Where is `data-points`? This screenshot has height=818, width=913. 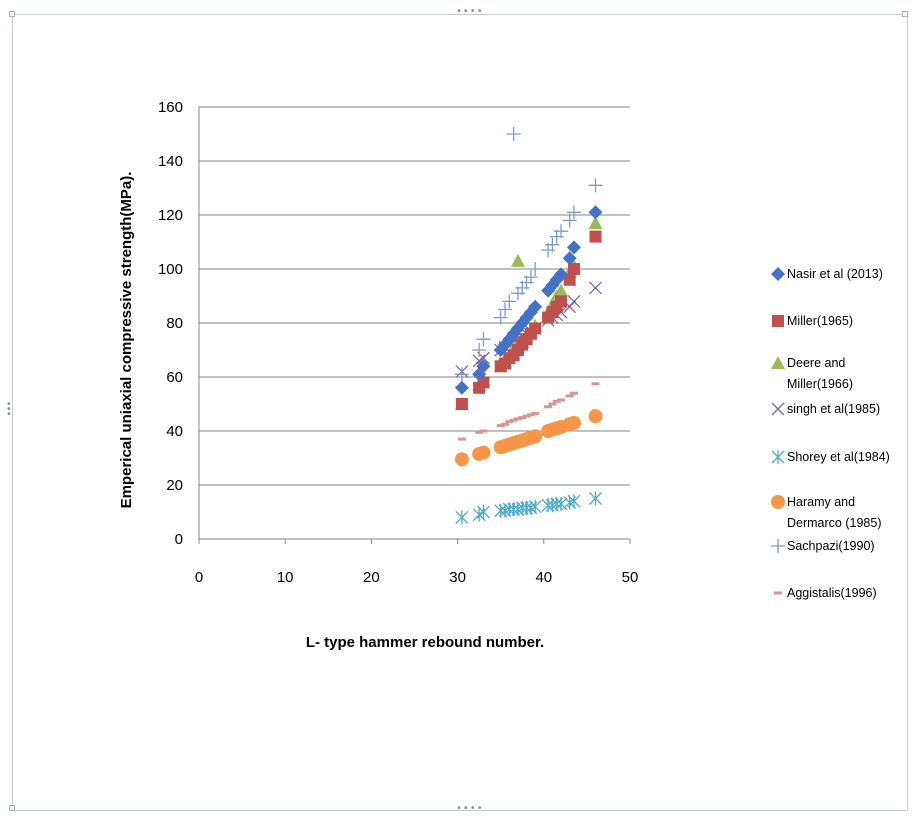
data-points is located at coordinates (528, 326).